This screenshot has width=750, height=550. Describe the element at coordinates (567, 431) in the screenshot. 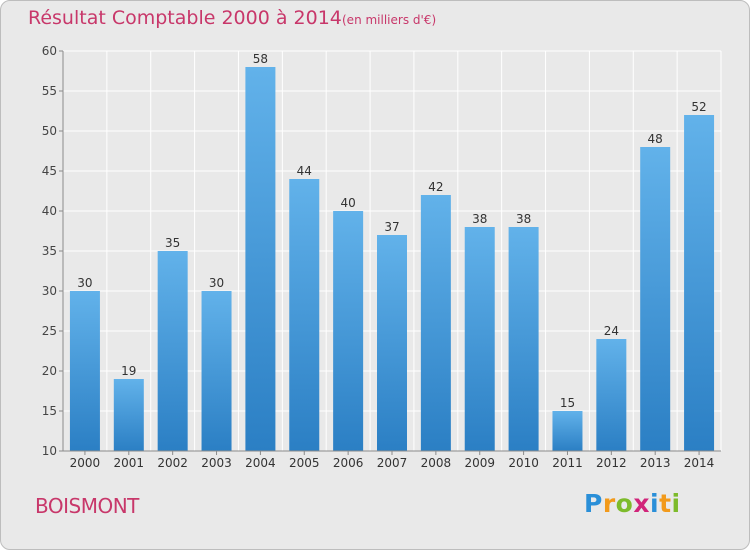

I see `bar-2011` at that location.